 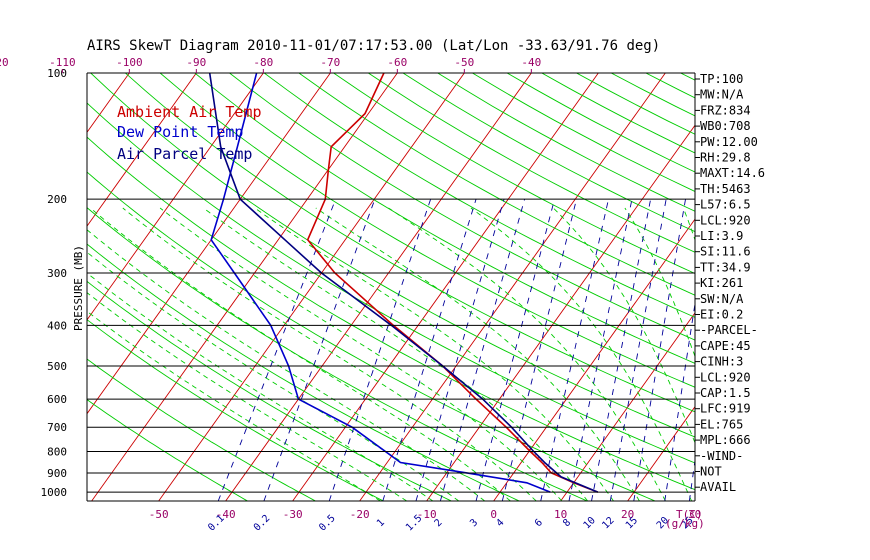 I want to click on top-temperature-tick-label: -60, so click(x=397, y=62).